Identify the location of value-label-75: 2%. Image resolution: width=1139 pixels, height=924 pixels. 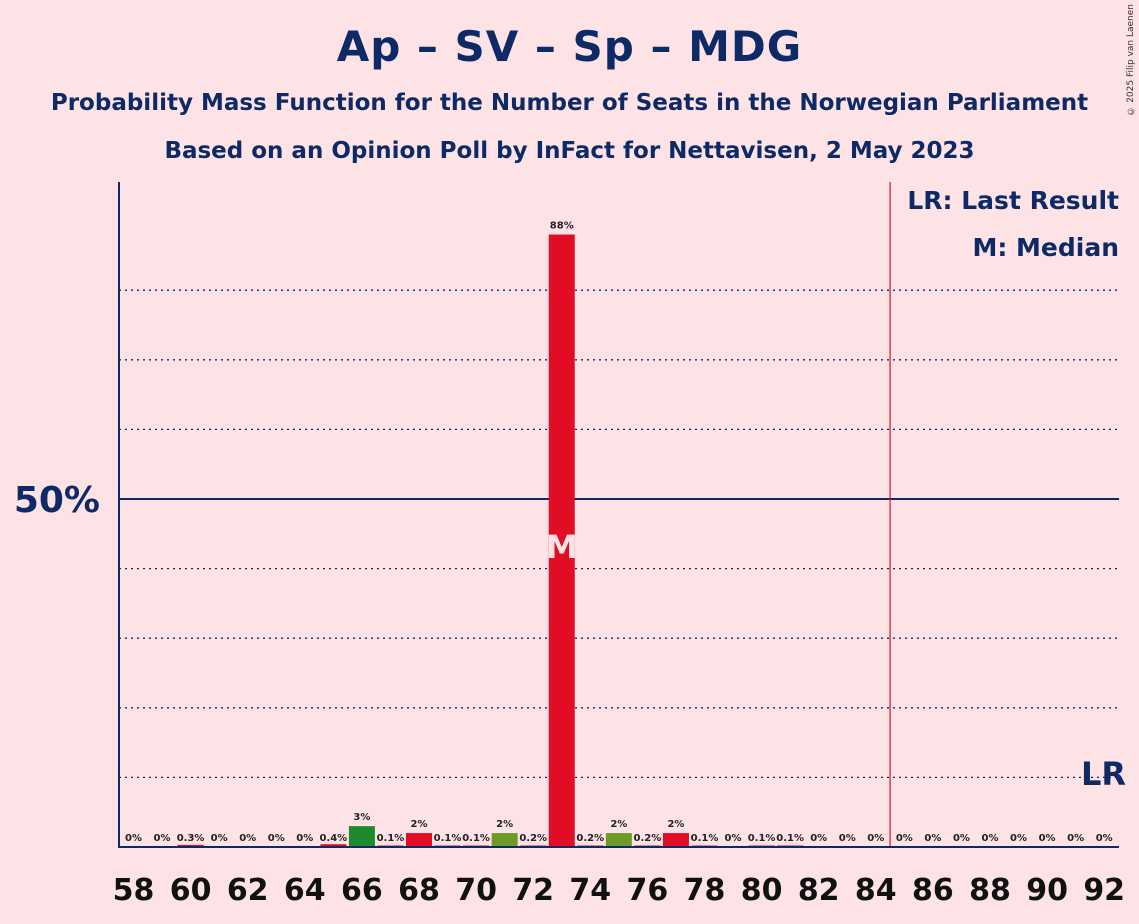
(618, 824).